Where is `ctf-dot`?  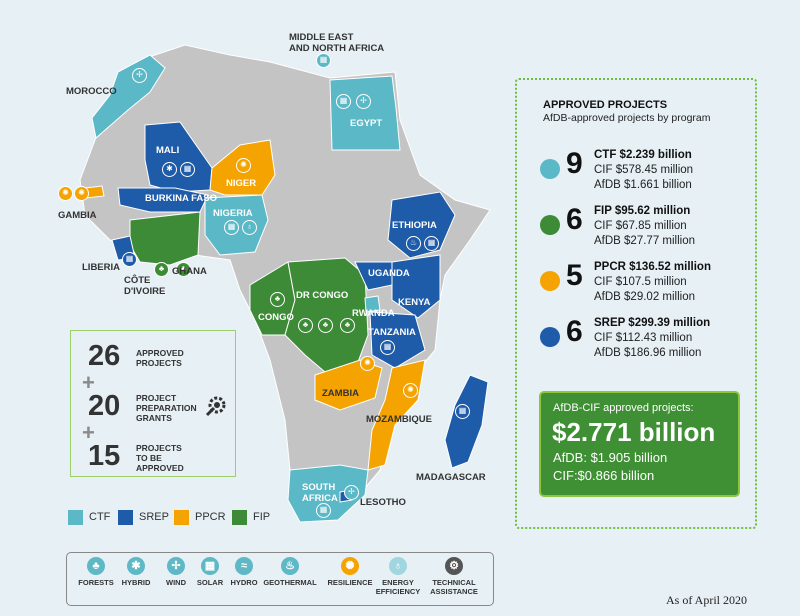
ctf-dot is located at coordinates (550, 169).